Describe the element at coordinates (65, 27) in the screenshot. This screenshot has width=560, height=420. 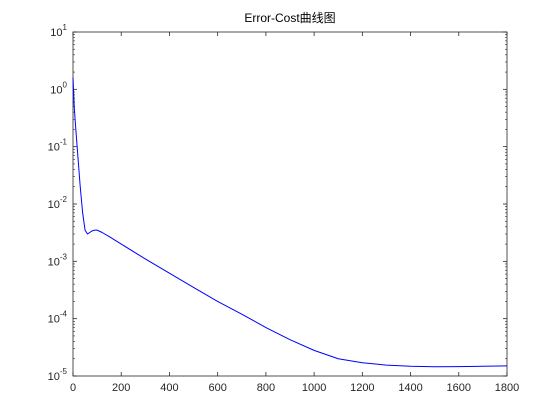
I see `y-tick-label-exponent: 1` at that location.